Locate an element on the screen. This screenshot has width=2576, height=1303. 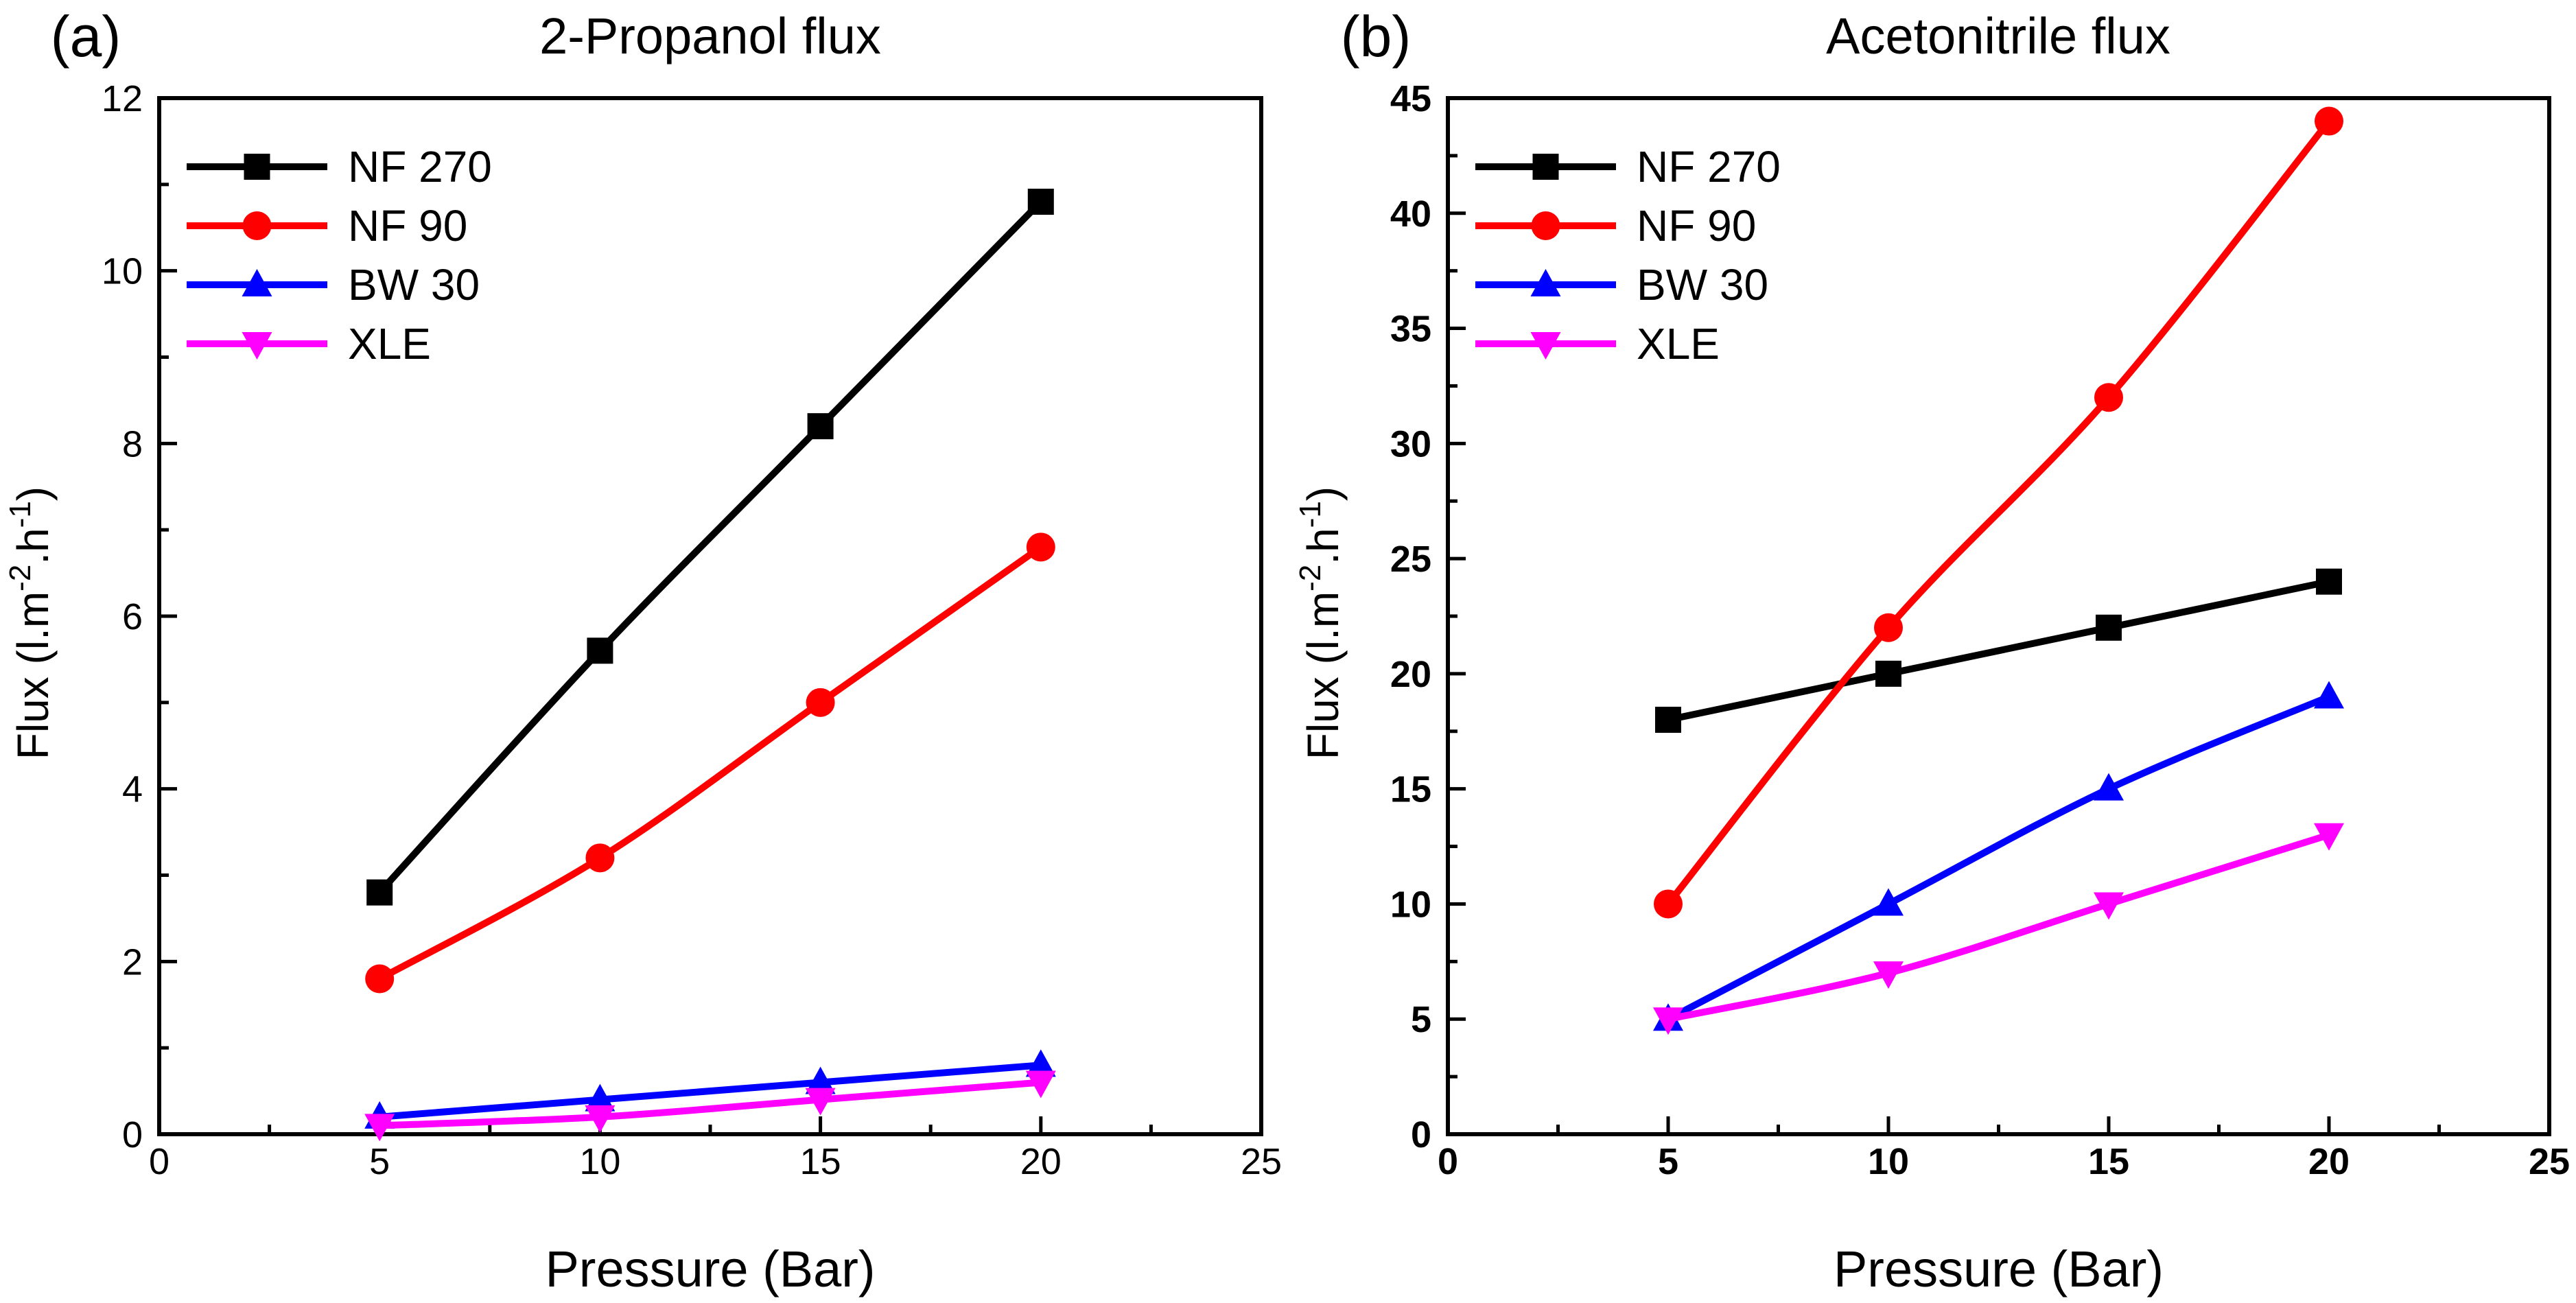
y-tick-label: 2 is located at coordinates (132, 962).